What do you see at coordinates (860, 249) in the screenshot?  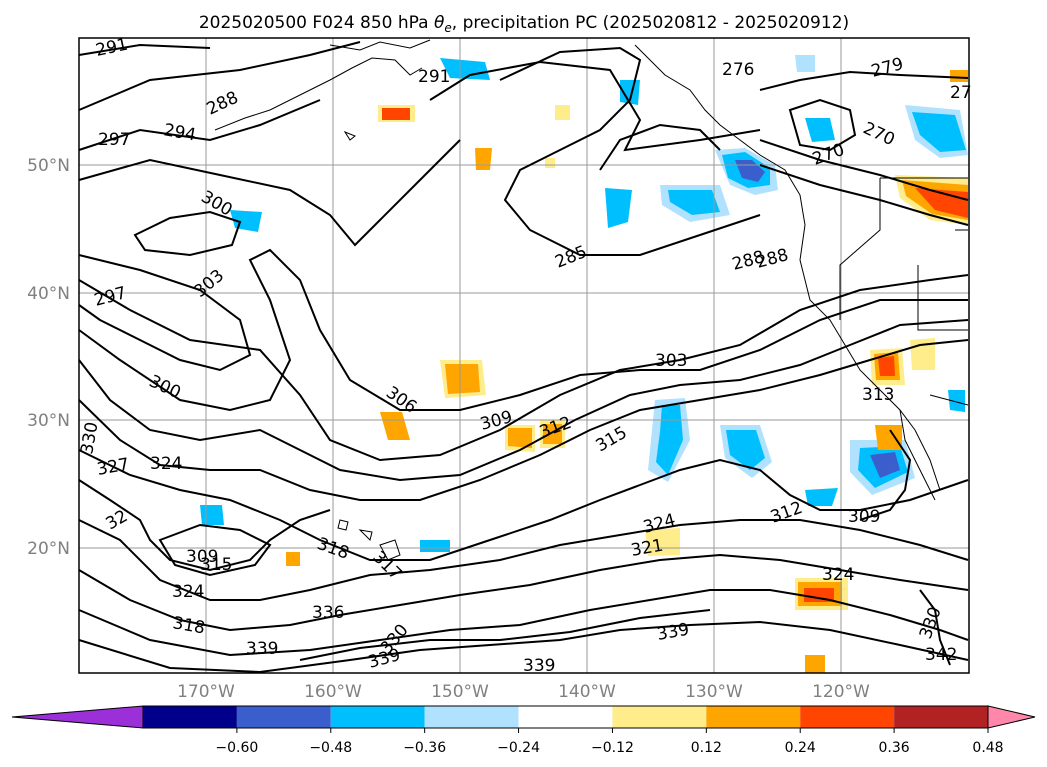 I see `state-border` at bounding box center [860, 249].